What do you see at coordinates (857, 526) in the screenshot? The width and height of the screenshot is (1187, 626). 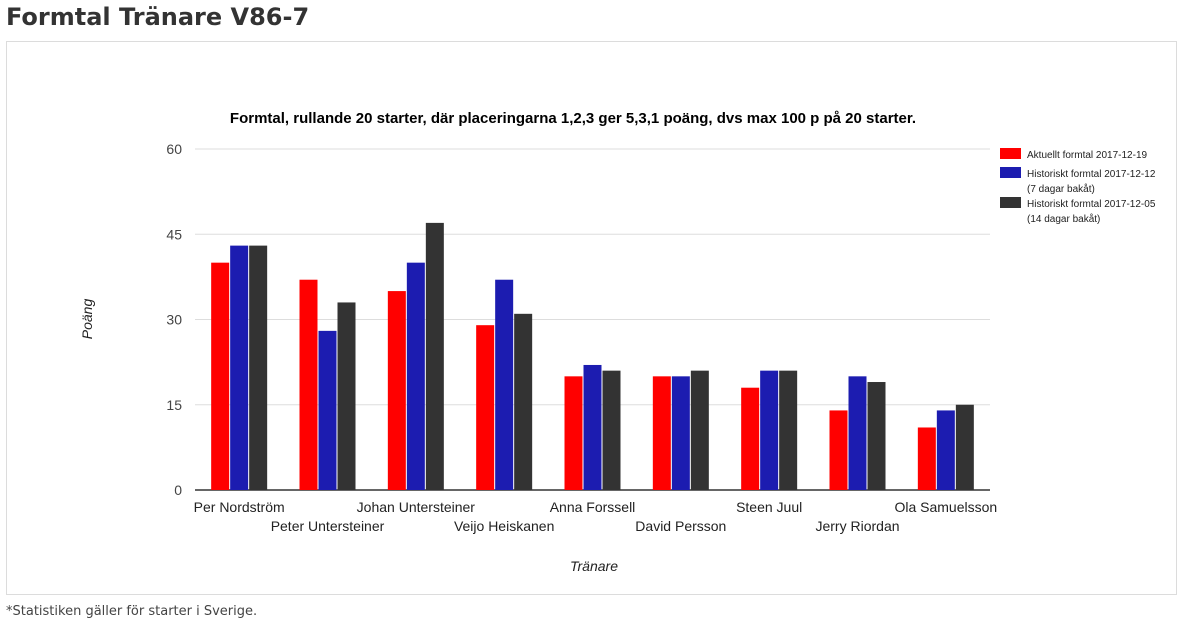 I see `x-tick-label: Jerry Riordan` at bounding box center [857, 526].